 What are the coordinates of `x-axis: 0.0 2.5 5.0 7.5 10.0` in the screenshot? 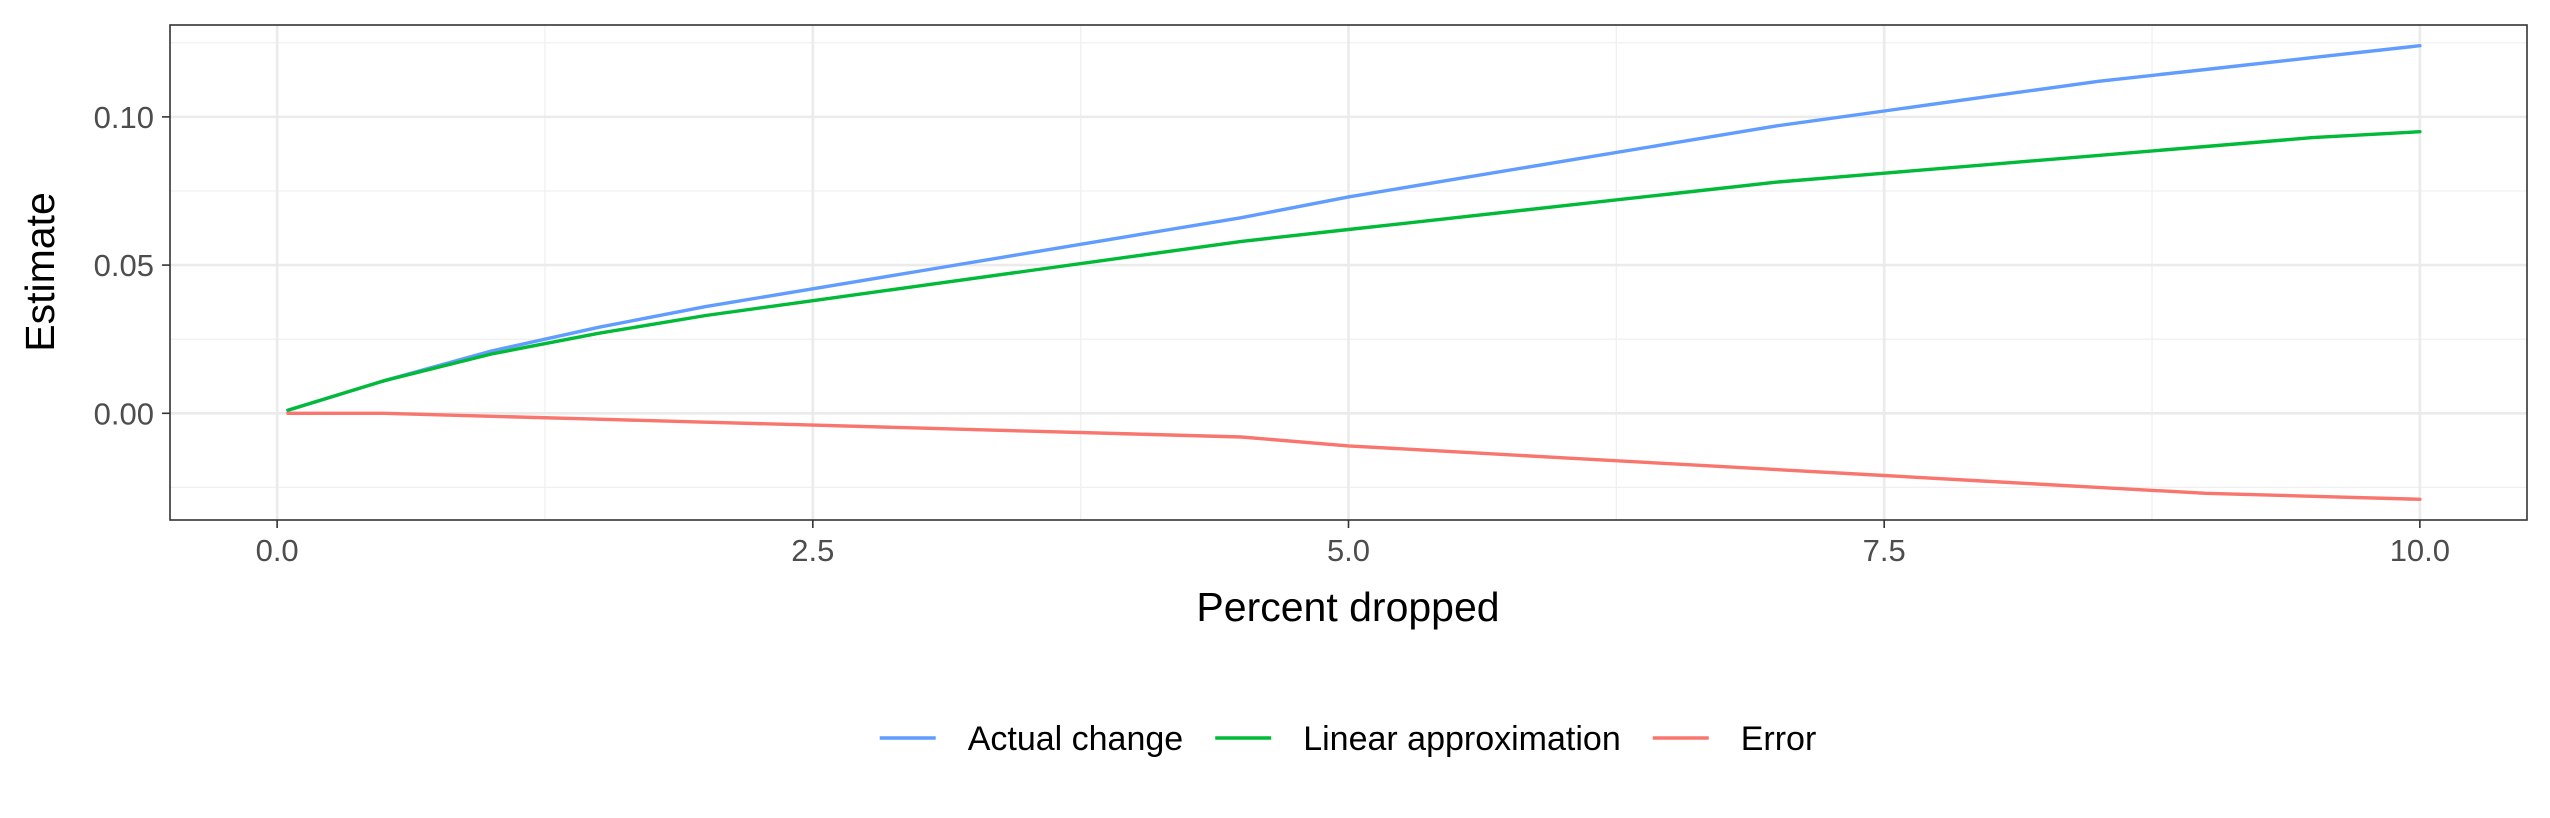 It's located at (1353, 544).